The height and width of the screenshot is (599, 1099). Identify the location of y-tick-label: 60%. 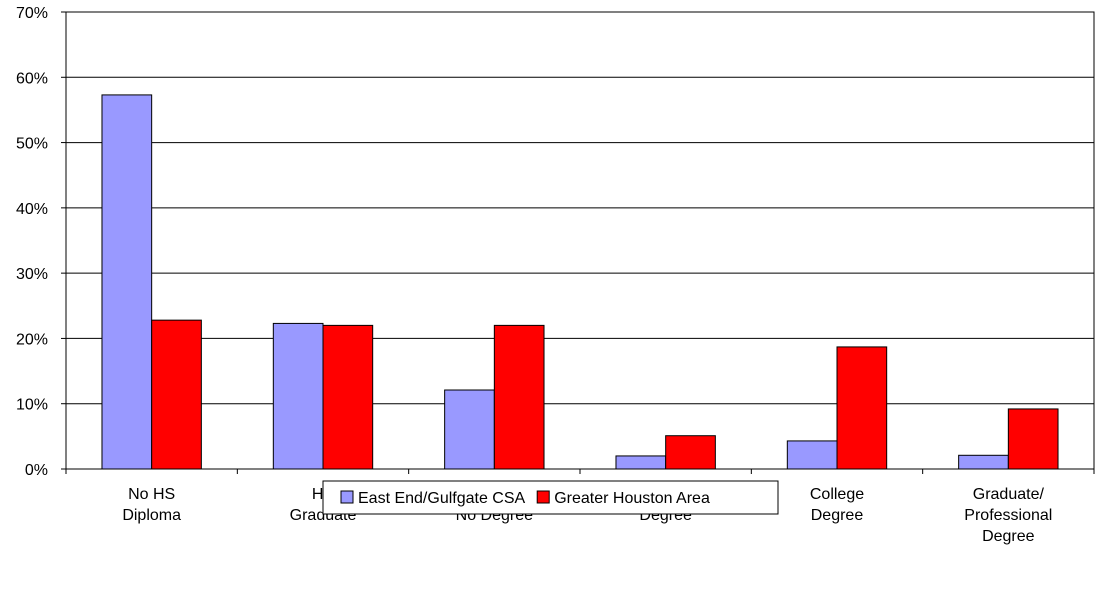
(32, 78).